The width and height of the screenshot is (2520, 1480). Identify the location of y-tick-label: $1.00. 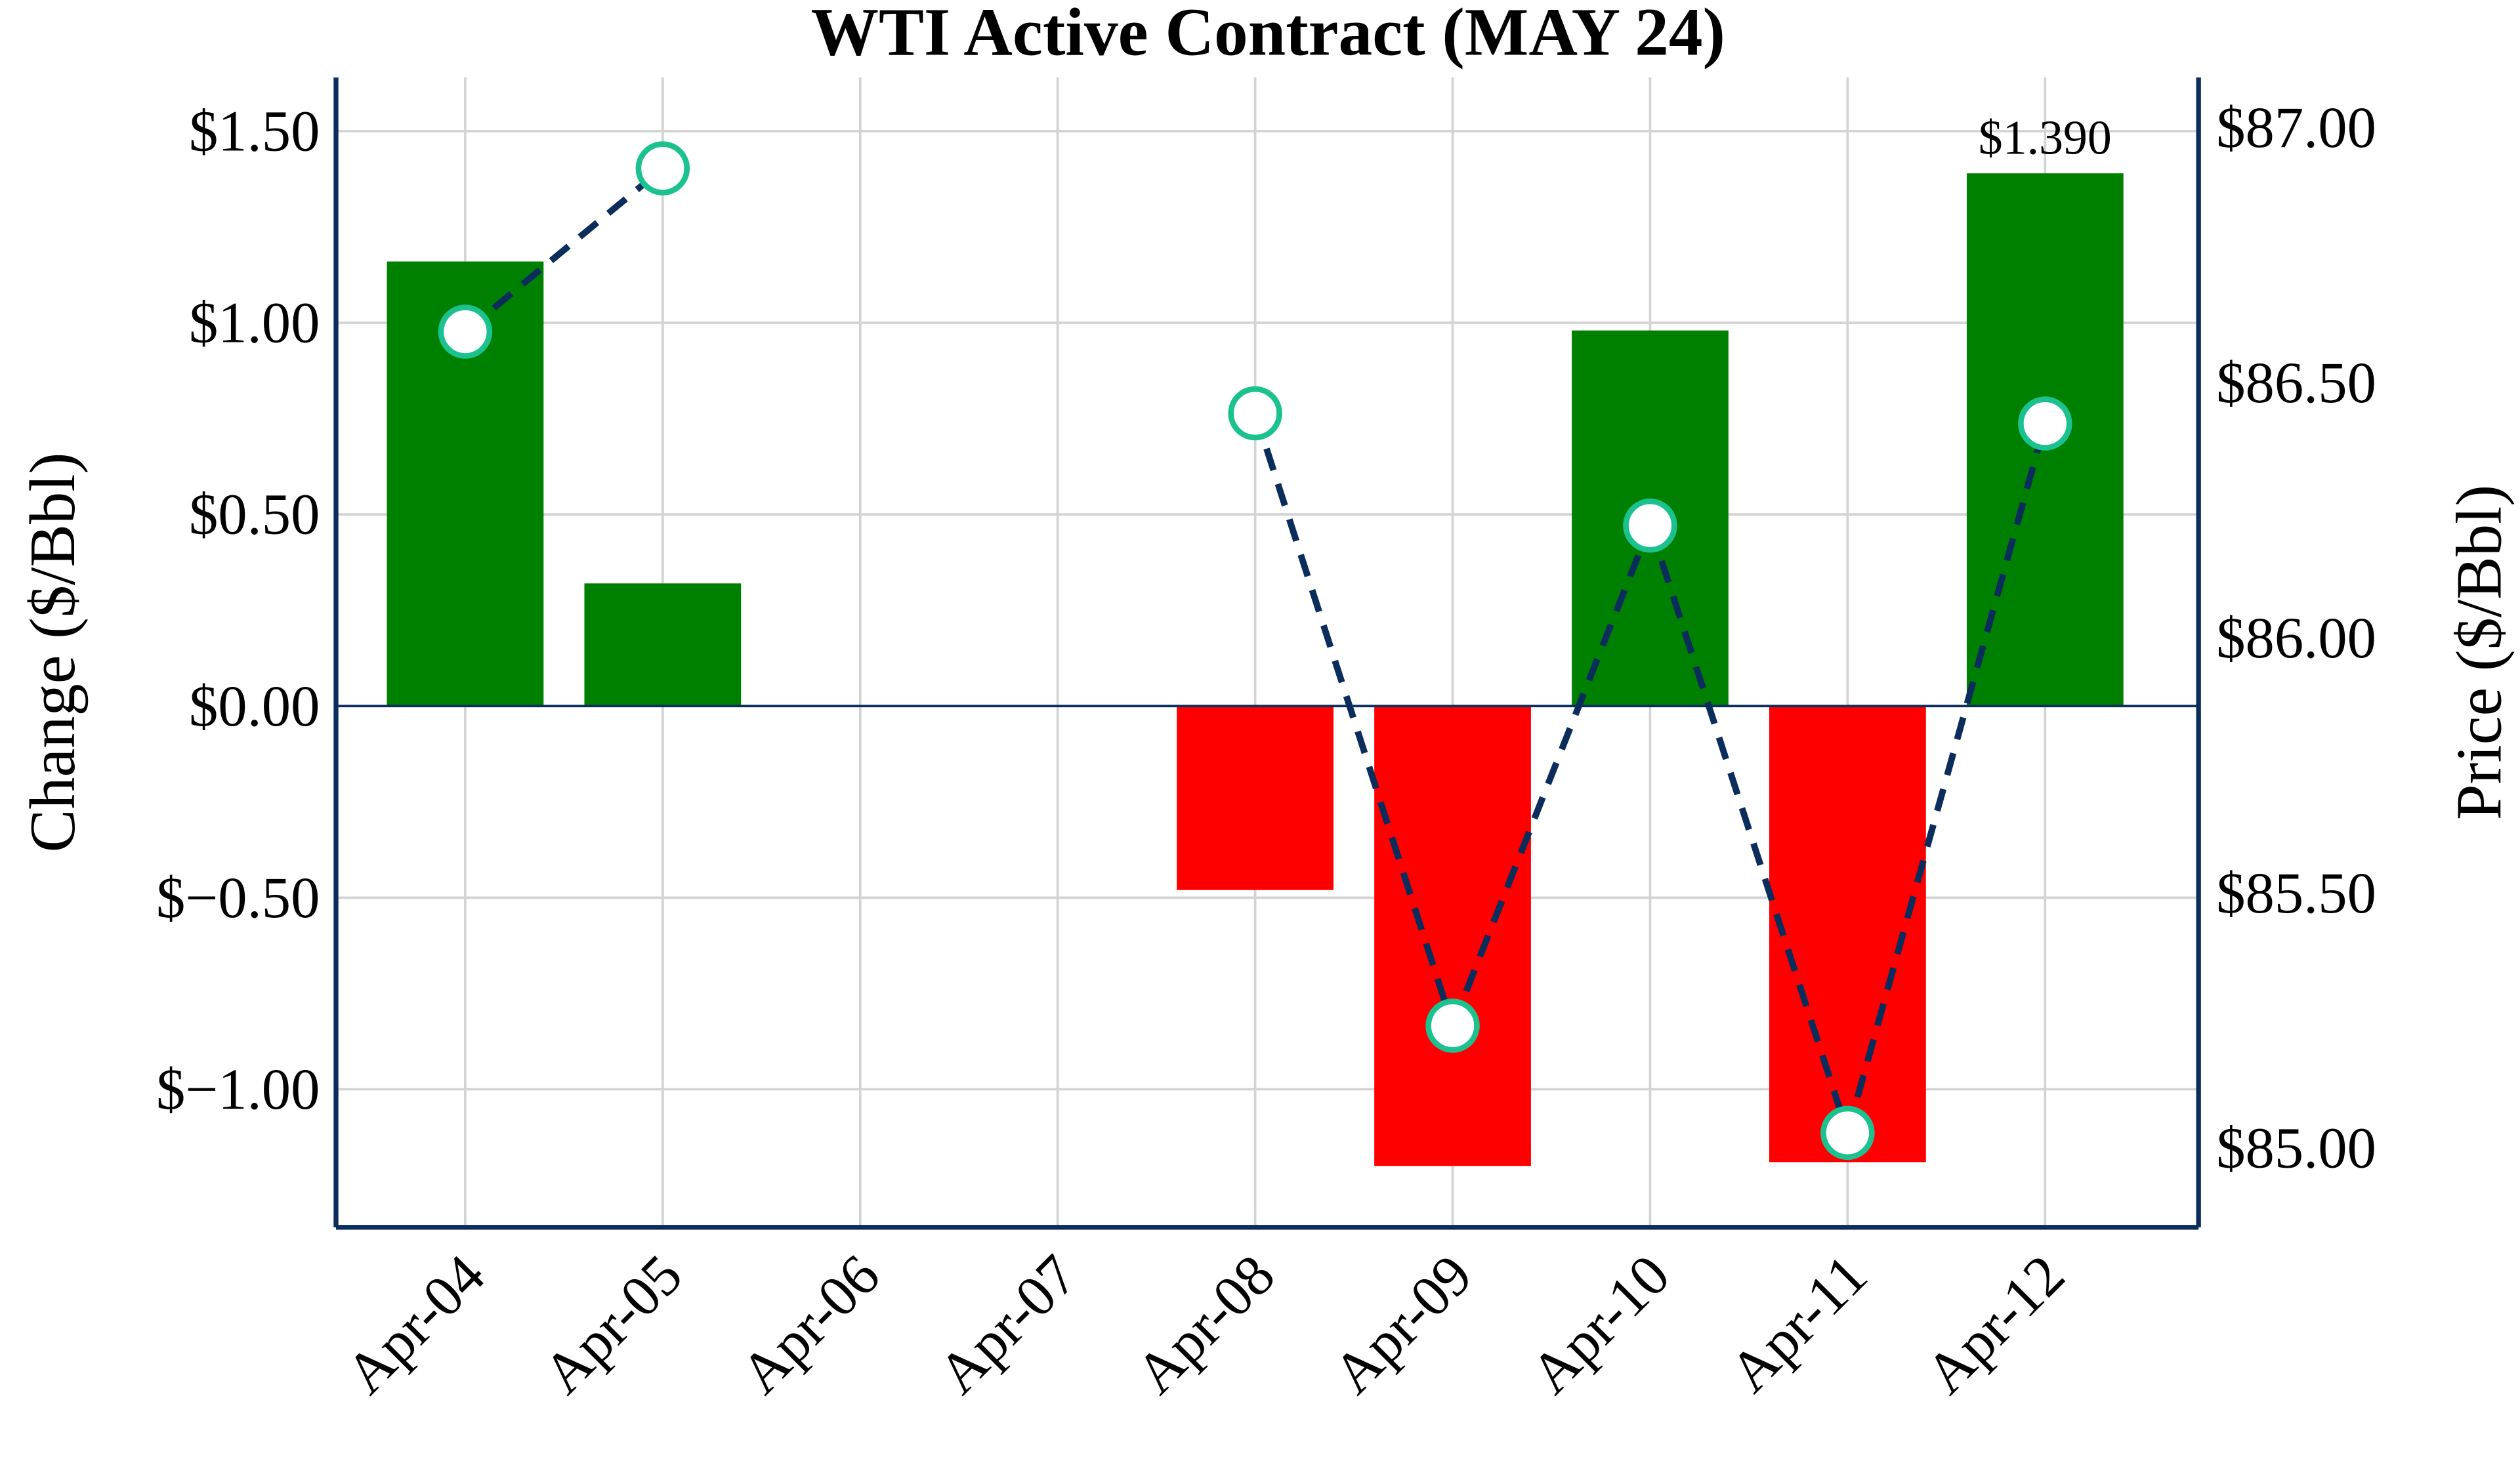
(254, 323).